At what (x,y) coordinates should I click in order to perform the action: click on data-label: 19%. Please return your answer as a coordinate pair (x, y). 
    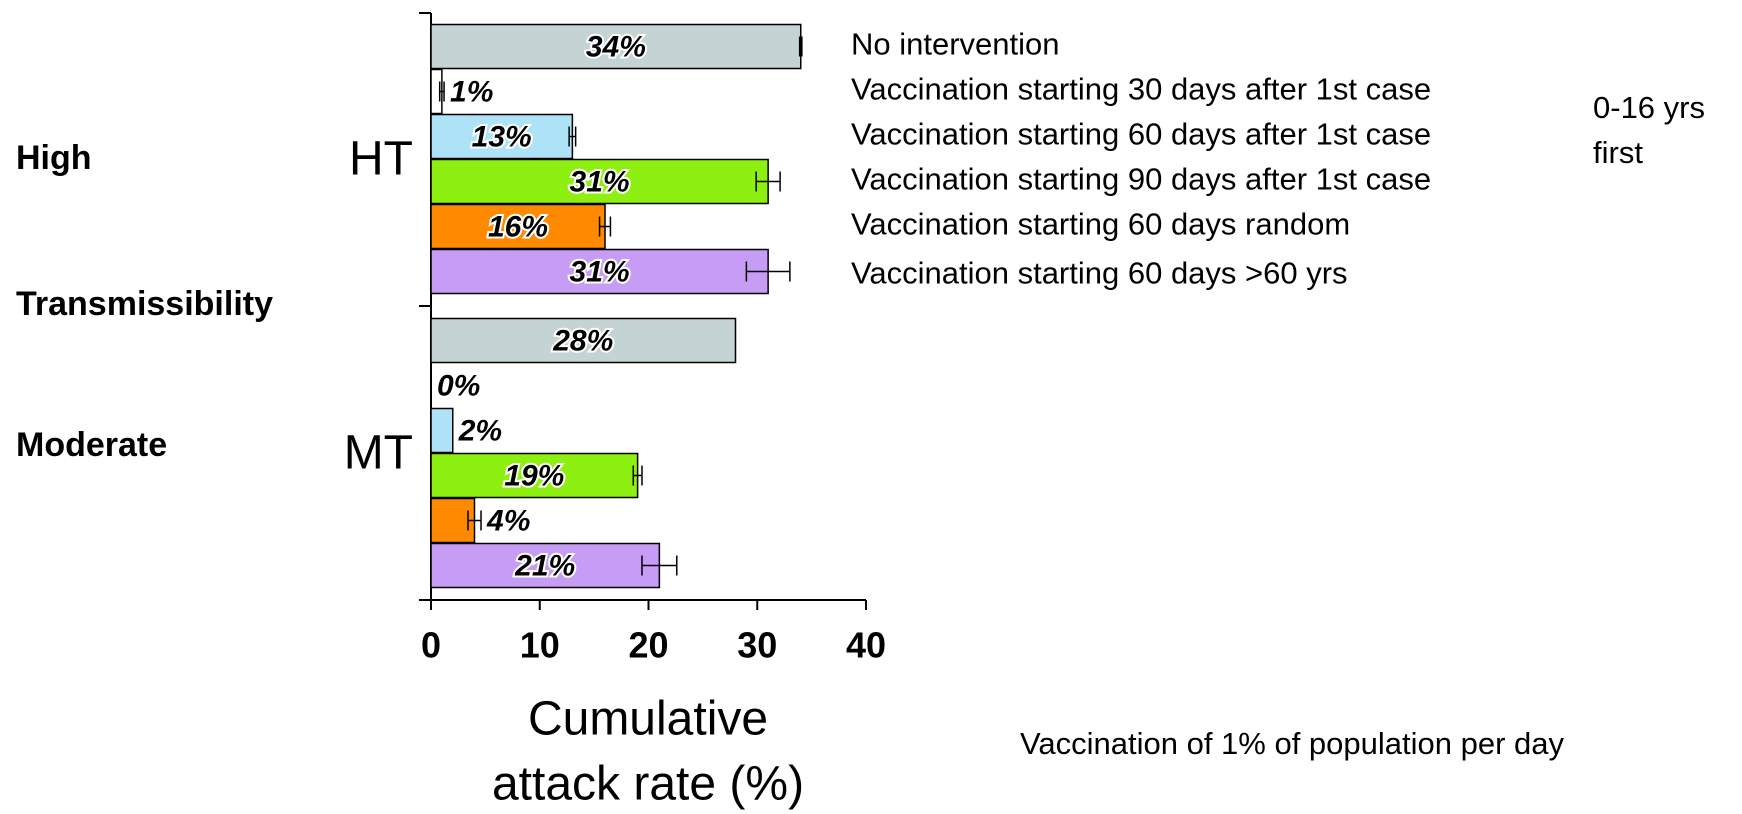
    Looking at the image, I should click on (534, 475).